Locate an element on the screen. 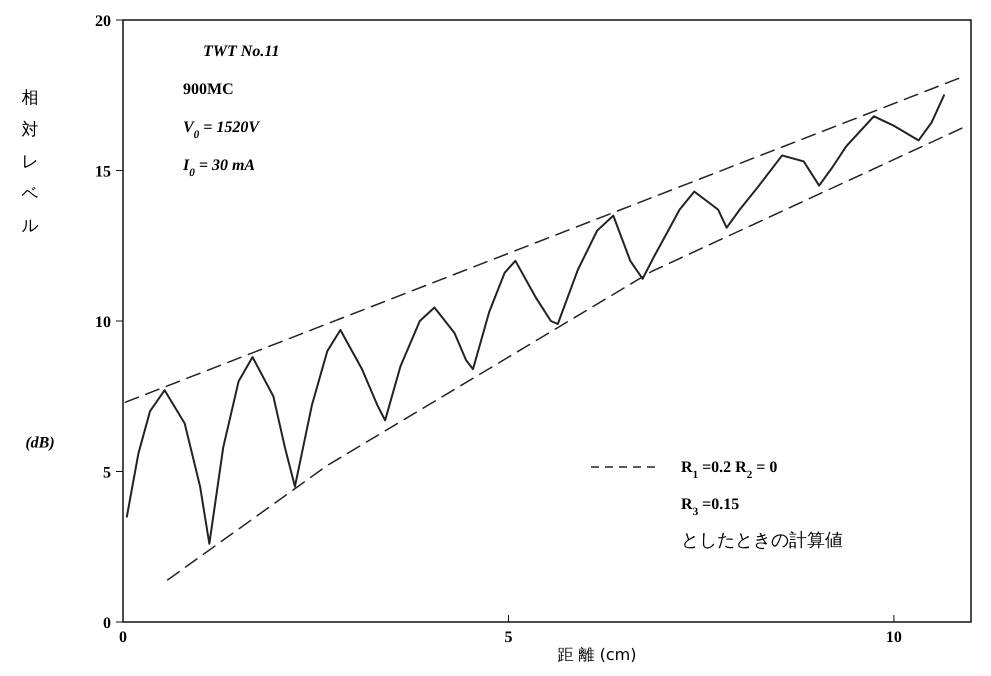  y-axis-title: 相対レベル is located at coordinates (30, 162).